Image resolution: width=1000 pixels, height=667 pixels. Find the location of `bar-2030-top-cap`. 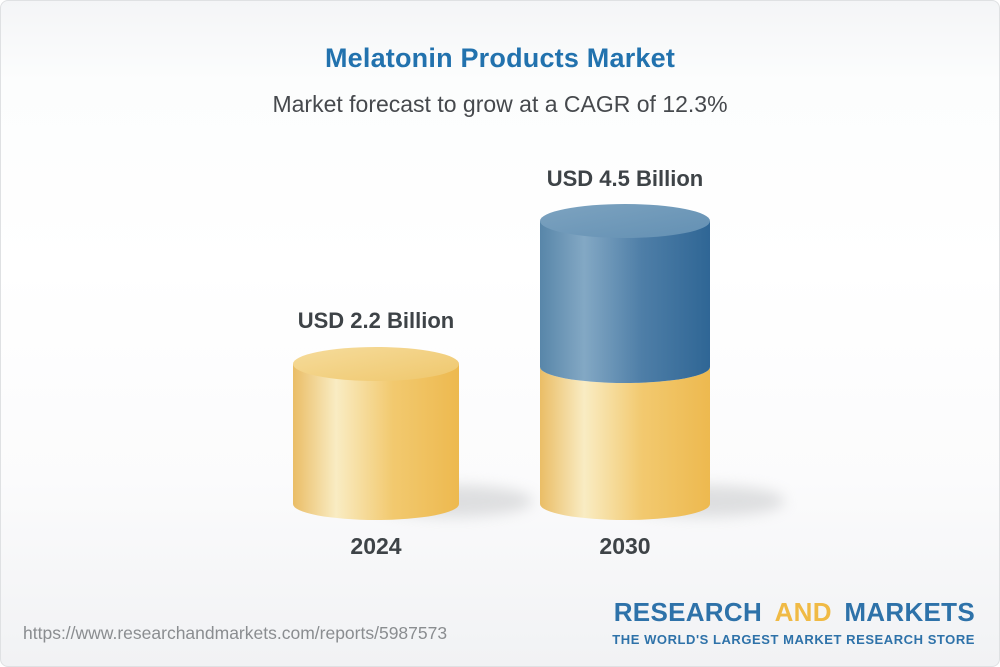

bar-2030-top-cap is located at coordinates (625, 221).